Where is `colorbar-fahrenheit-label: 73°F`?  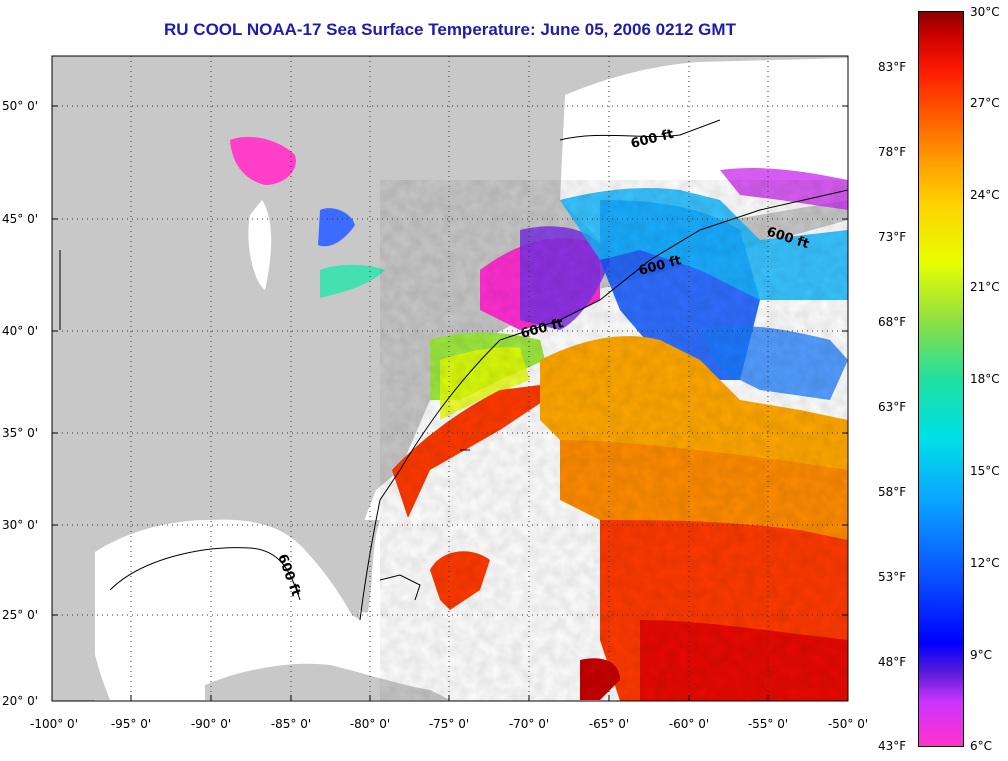 colorbar-fahrenheit-label: 73°F is located at coordinates (892, 237).